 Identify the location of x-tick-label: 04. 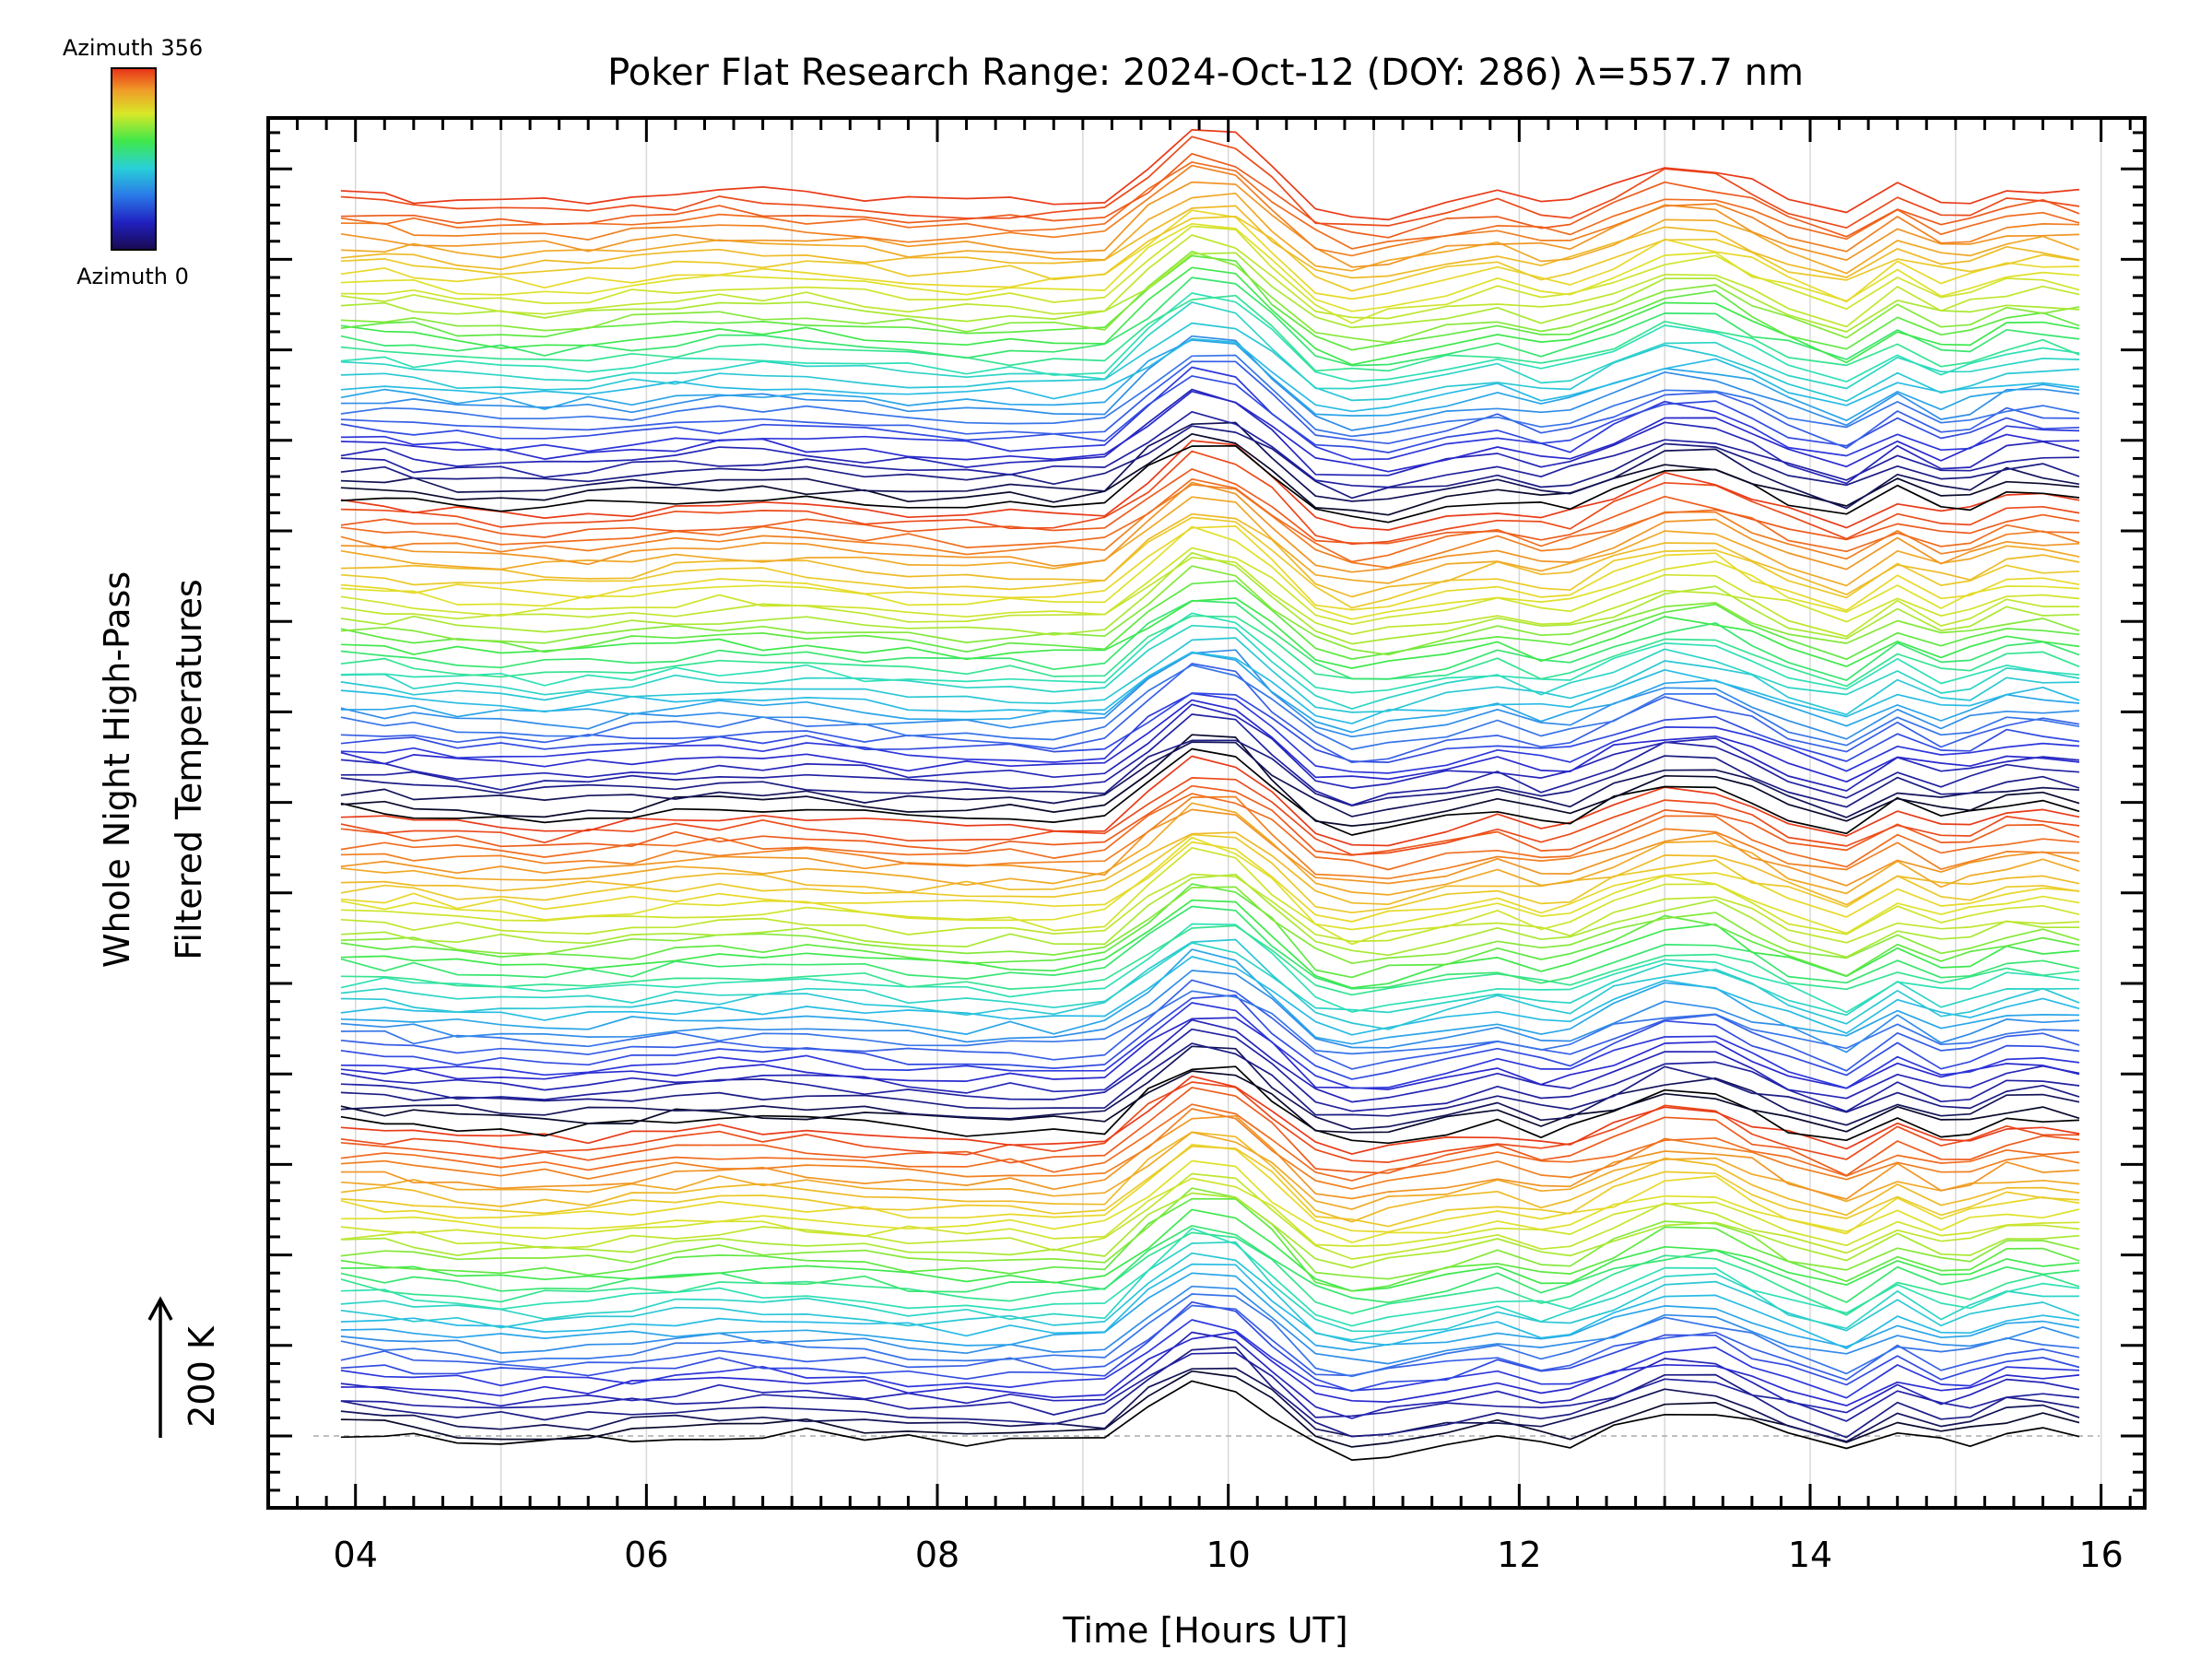
(356, 1555).